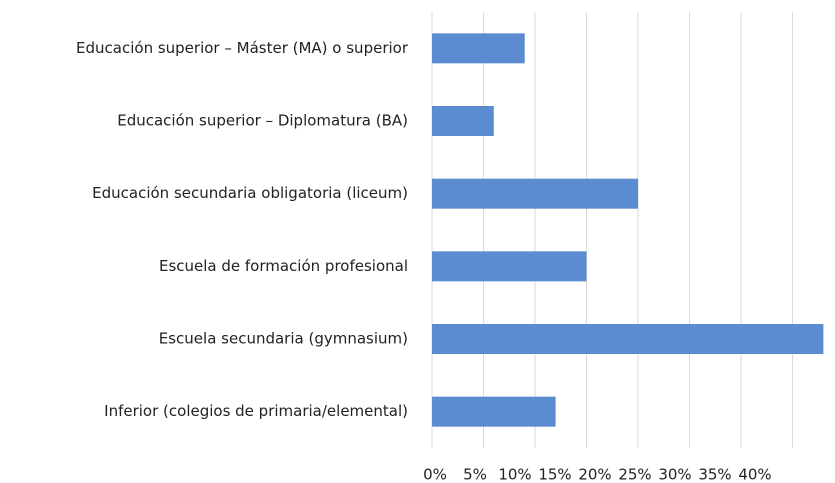  I want to click on x-tick-label: 20%, so click(594, 474).